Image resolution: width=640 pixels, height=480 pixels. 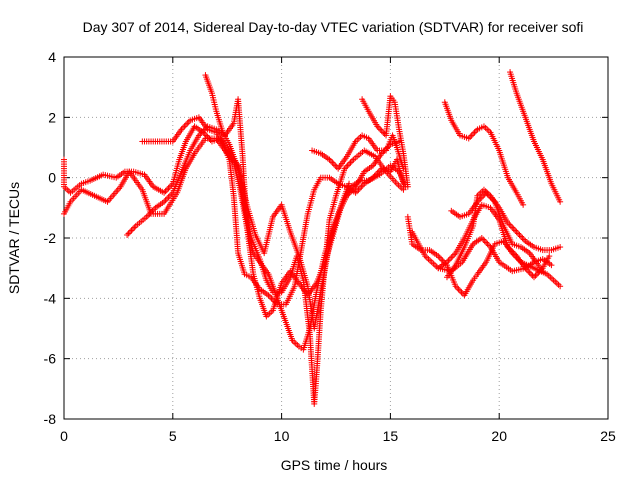 I want to click on y-tick-label: 2, so click(x=52, y=117).